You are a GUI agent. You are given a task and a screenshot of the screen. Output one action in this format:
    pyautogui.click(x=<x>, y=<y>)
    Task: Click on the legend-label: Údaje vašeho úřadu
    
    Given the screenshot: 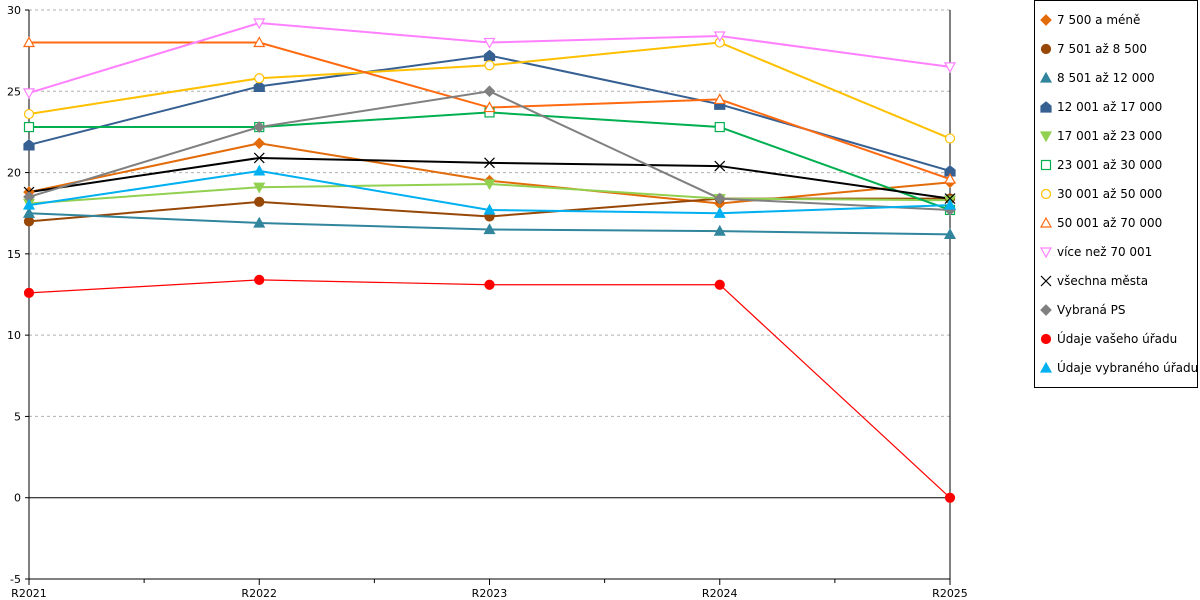 What is the action you would take?
    pyautogui.click(x=1117, y=339)
    